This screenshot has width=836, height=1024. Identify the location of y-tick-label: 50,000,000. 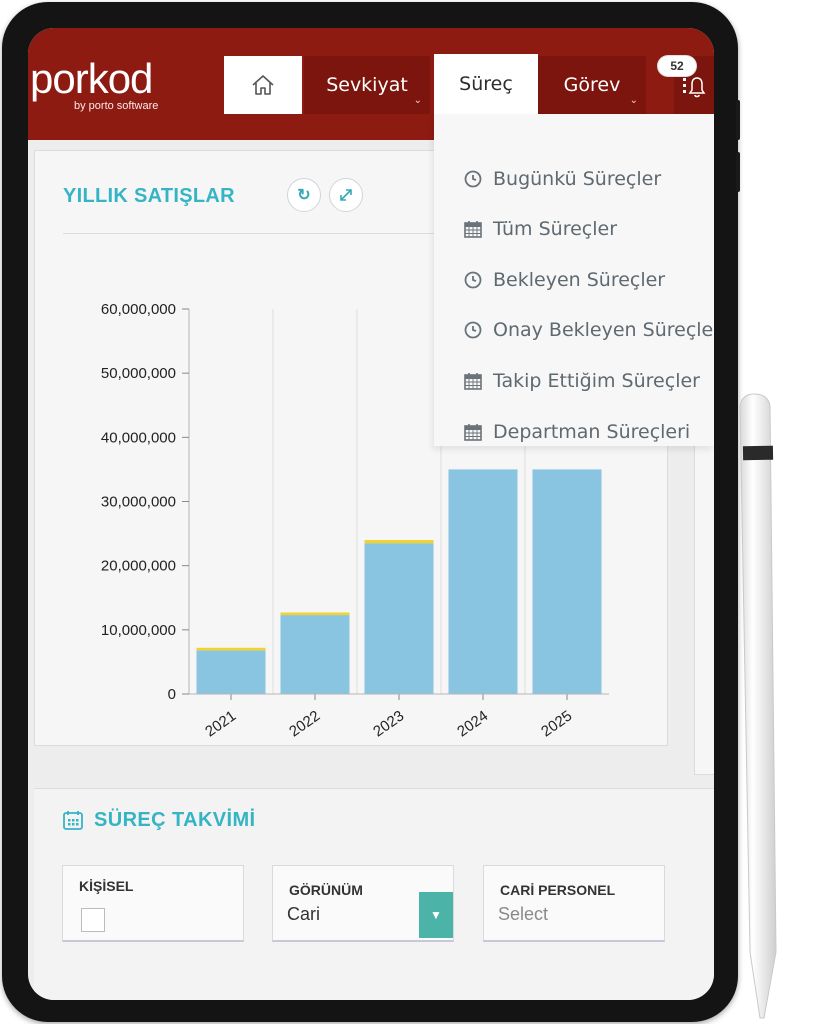
(138, 373).